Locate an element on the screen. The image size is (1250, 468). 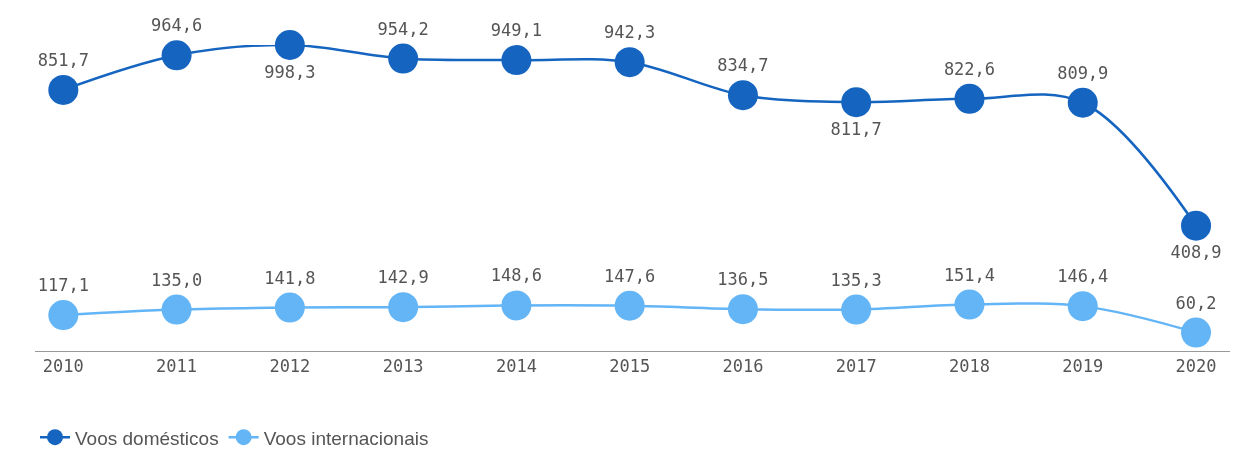
data-label: 809,9 is located at coordinates (1083, 72).